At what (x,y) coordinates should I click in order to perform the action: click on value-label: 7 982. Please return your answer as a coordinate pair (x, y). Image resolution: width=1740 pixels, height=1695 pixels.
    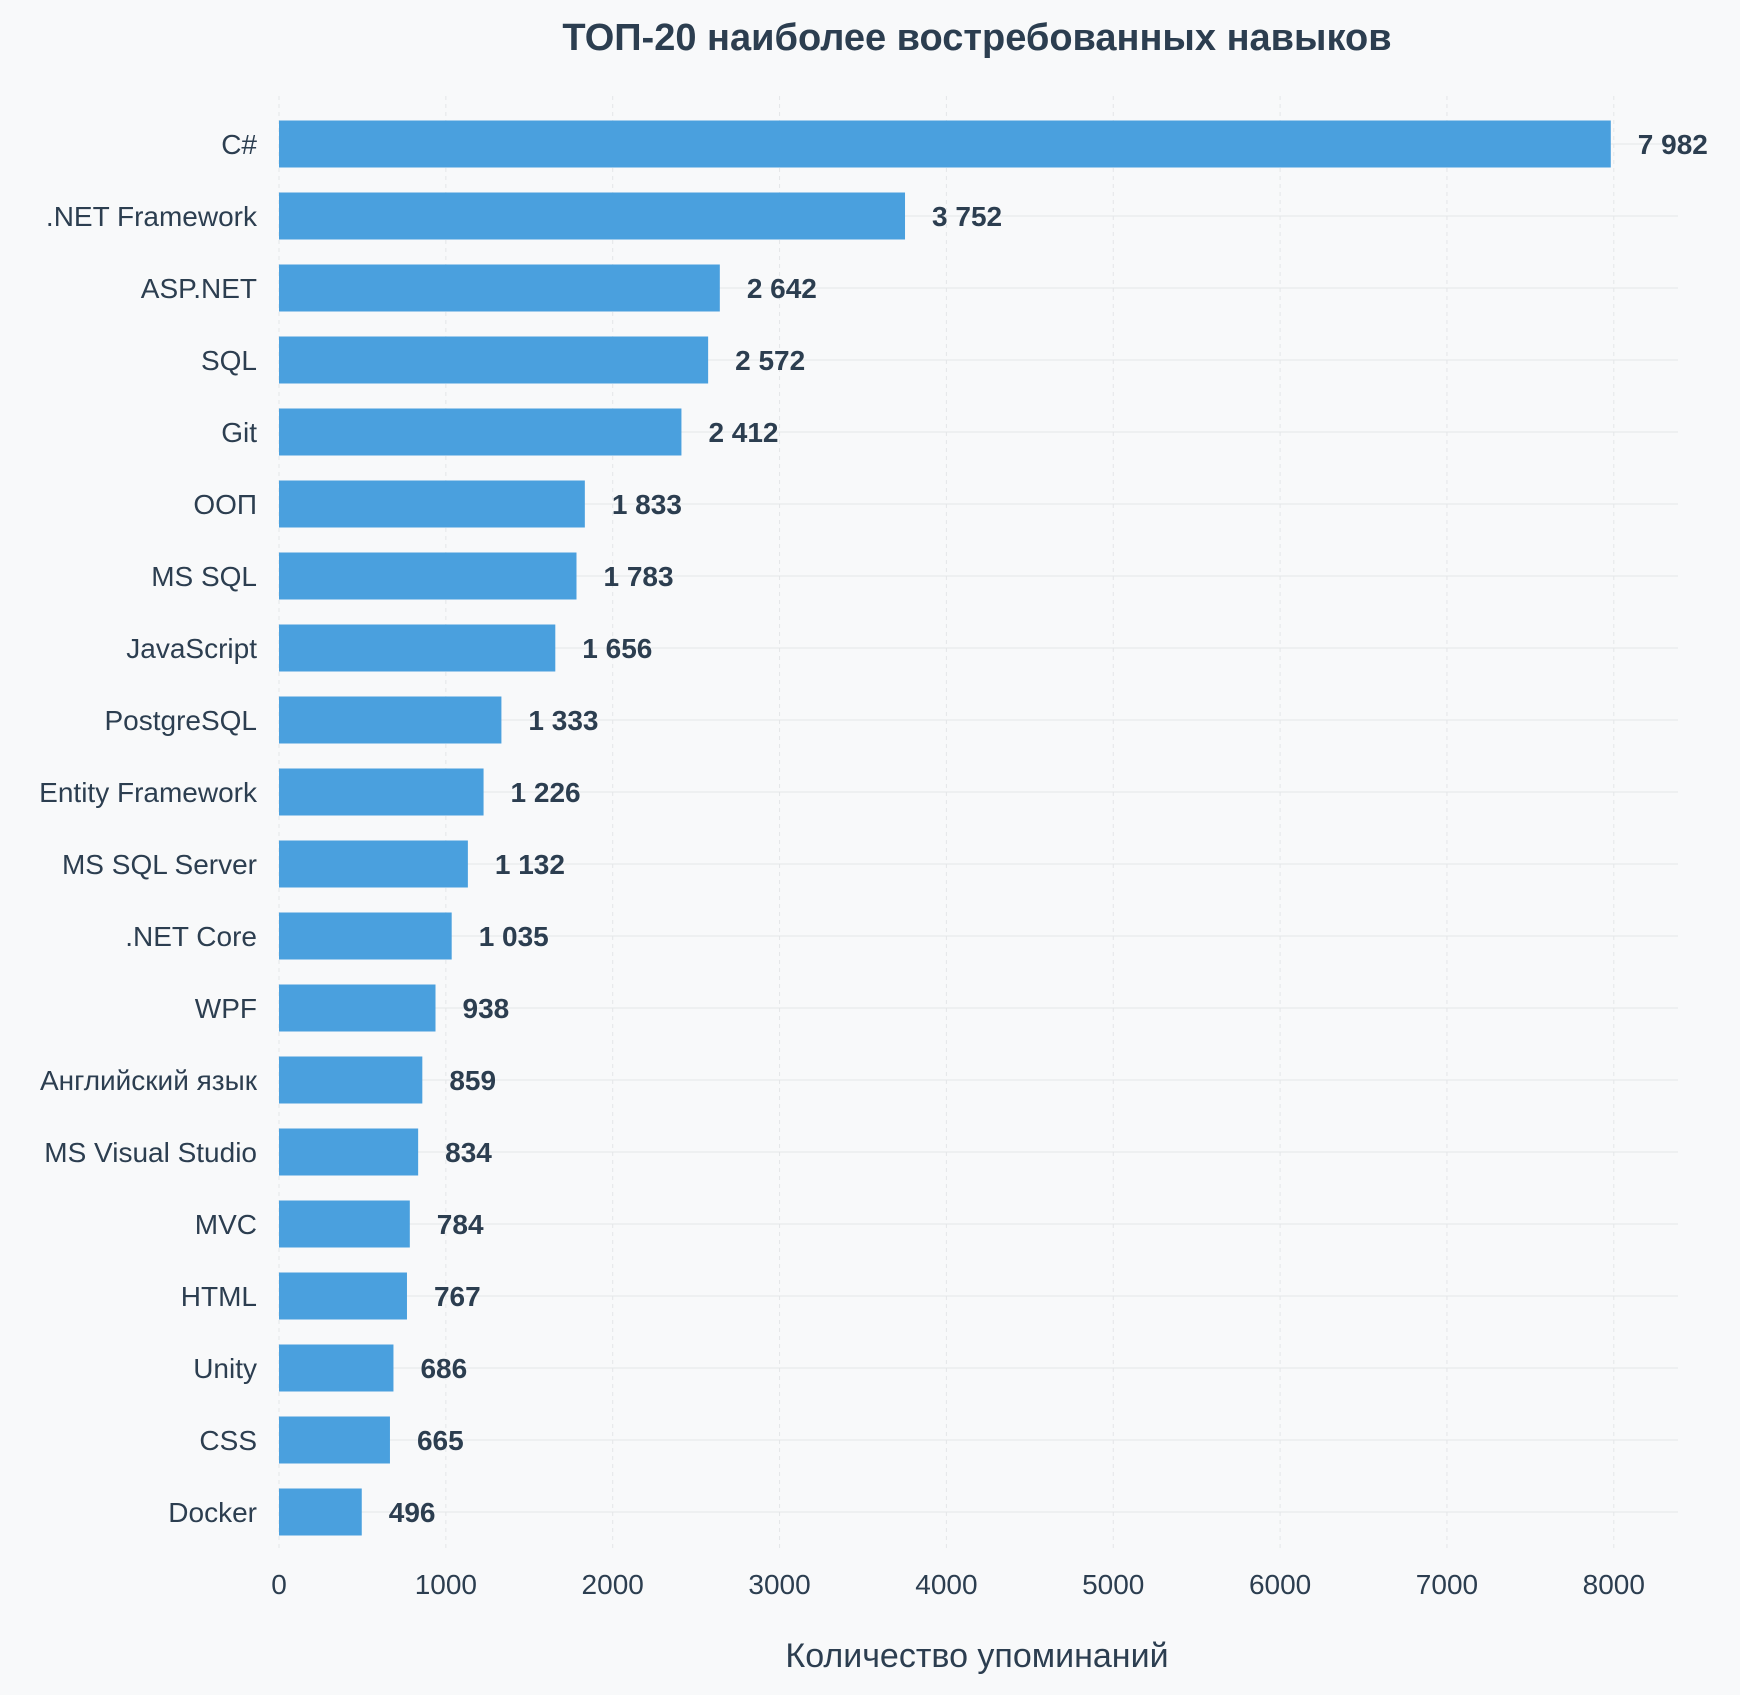
    Looking at the image, I should click on (1673, 144).